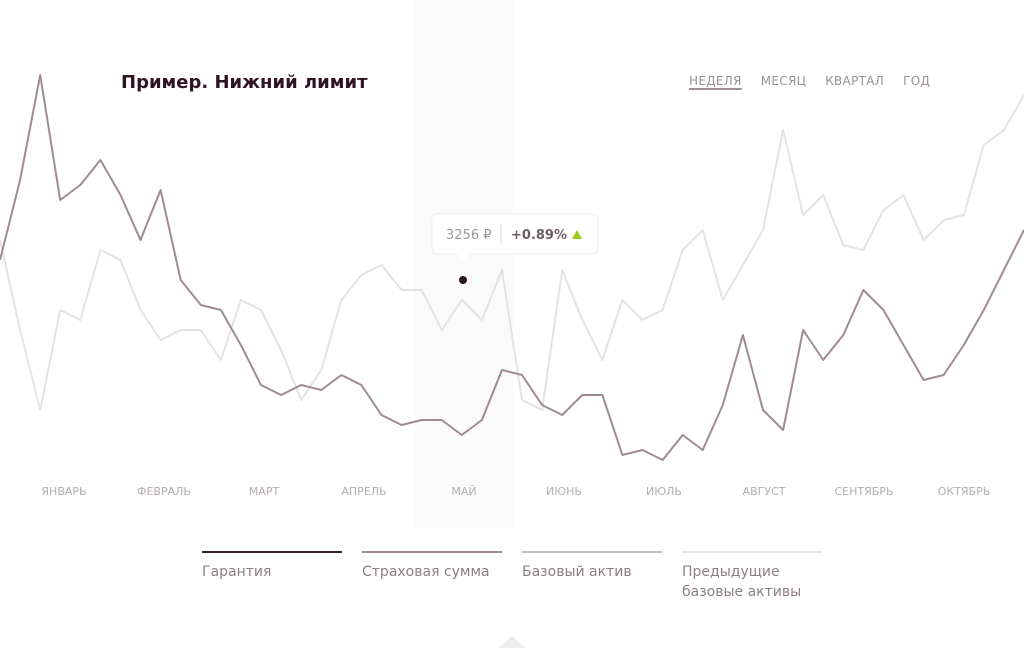 The image size is (1024, 648). What do you see at coordinates (577, 572) in the screenshot?
I see `legend-label: Базовый актив` at bounding box center [577, 572].